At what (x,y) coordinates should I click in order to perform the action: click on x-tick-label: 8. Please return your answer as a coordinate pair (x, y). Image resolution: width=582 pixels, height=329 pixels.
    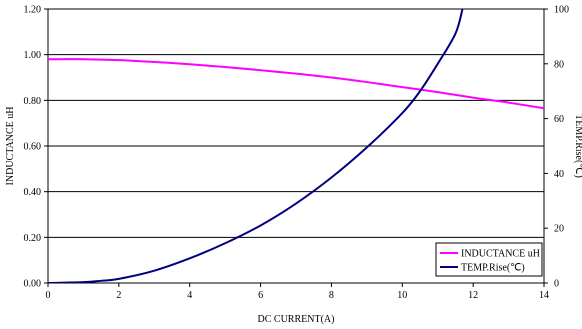
    Looking at the image, I should click on (331, 295).